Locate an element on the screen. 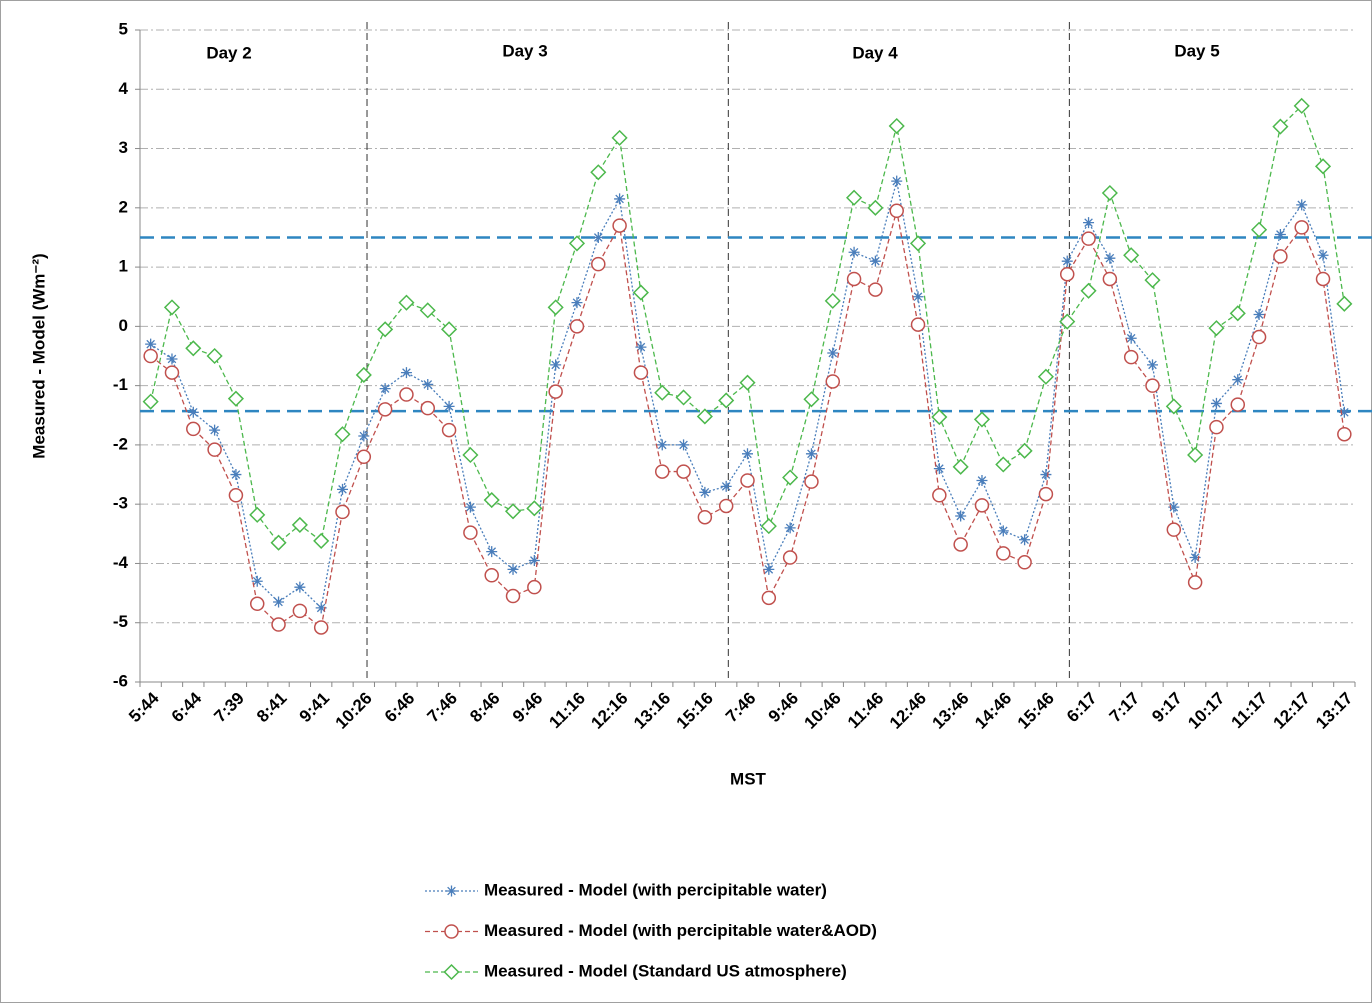  y-axis-label: Measured - Model (Wm⁻²) is located at coordinates (38, 355).